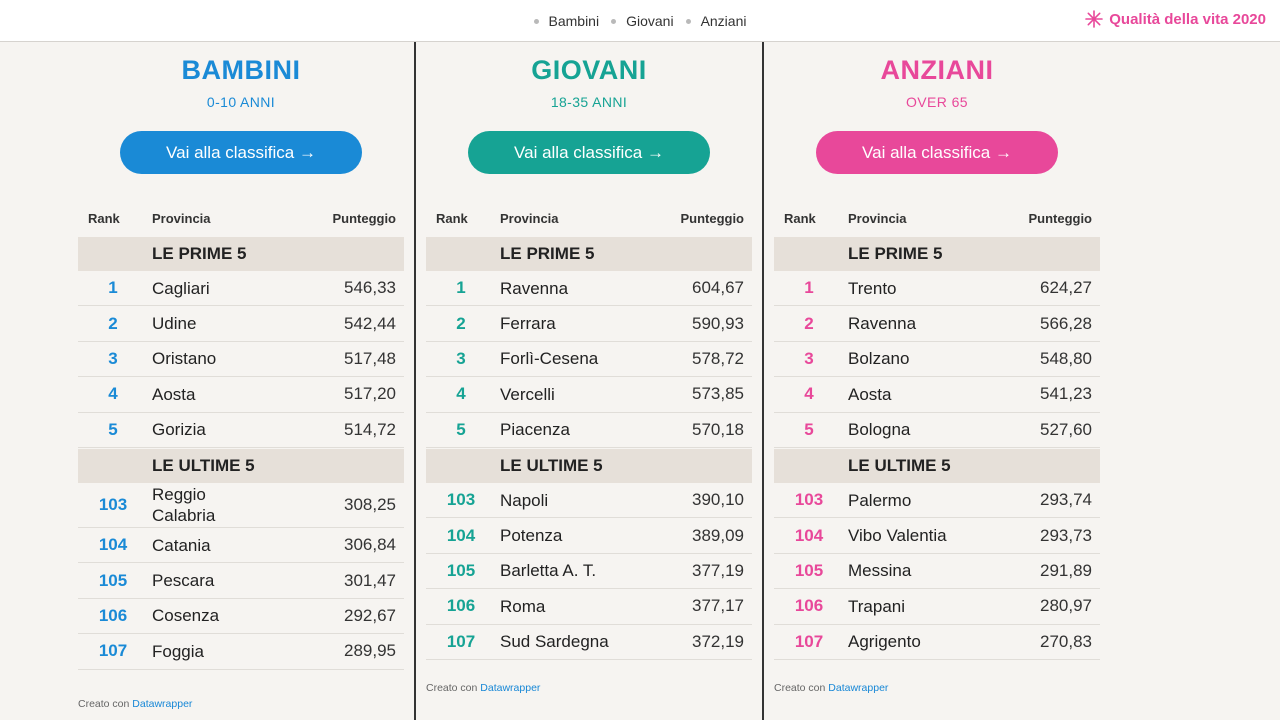  What do you see at coordinates (523, 606) in the screenshot?
I see `province-name: Roma` at bounding box center [523, 606].